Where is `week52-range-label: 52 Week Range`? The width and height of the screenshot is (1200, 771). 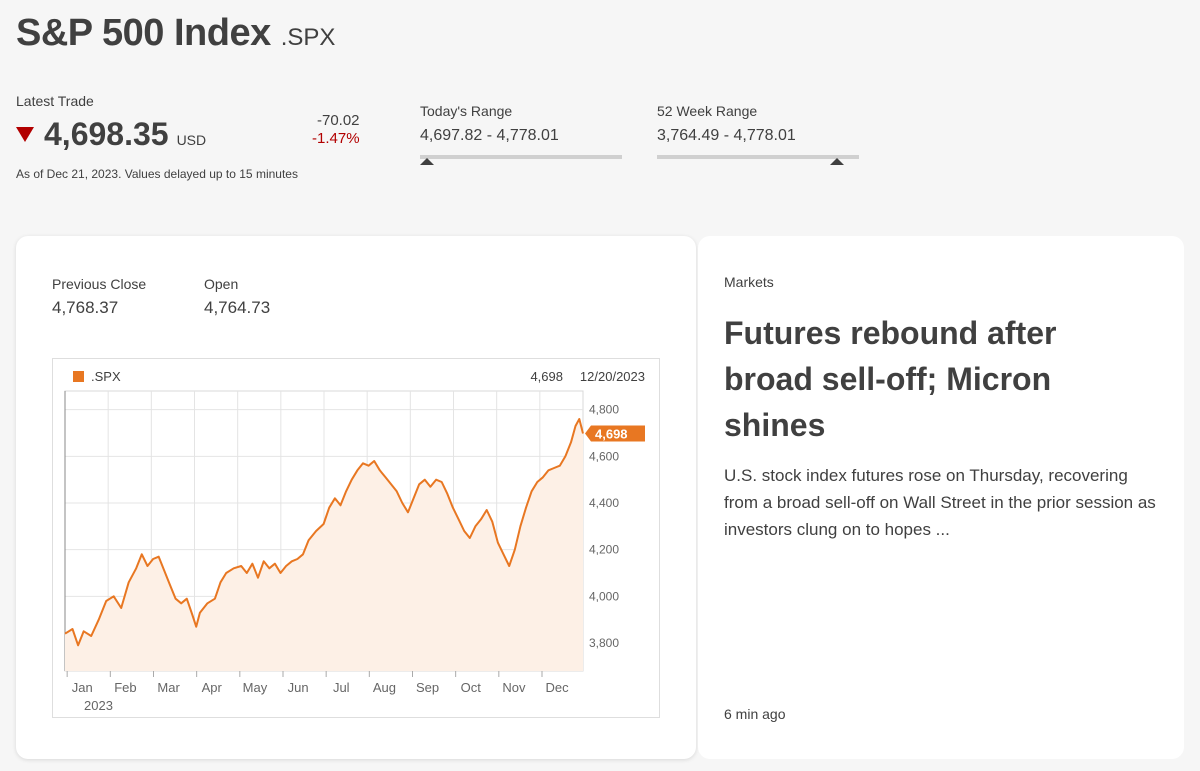
week52-range-label: 52 Week Range is located at coordinates (707, 111).